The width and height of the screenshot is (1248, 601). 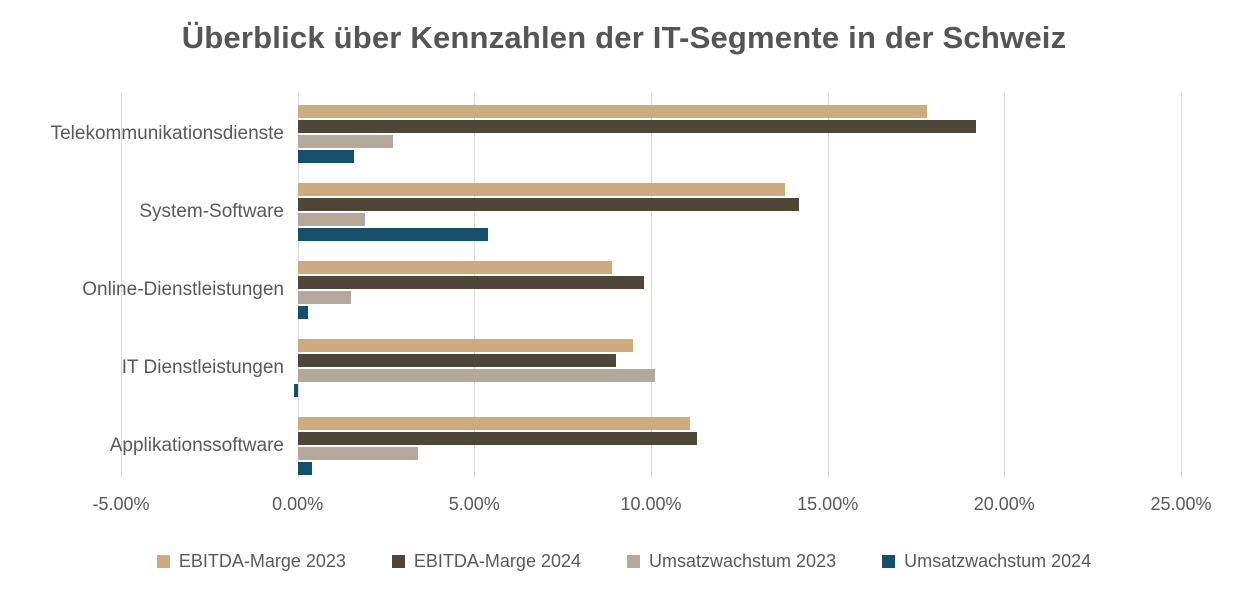 I want to click on x-axis-tick-label: 5.00%, so click(x=474, y=504).